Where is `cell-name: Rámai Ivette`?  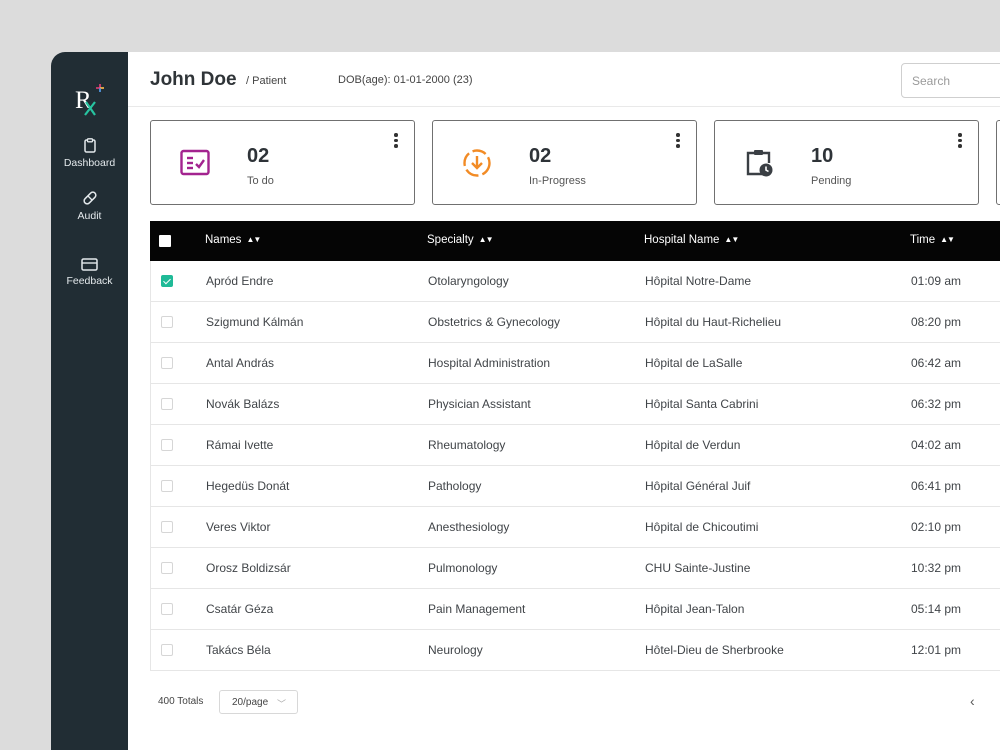 cell-name: Rámai Ivette is located at coordinates (240, 445).